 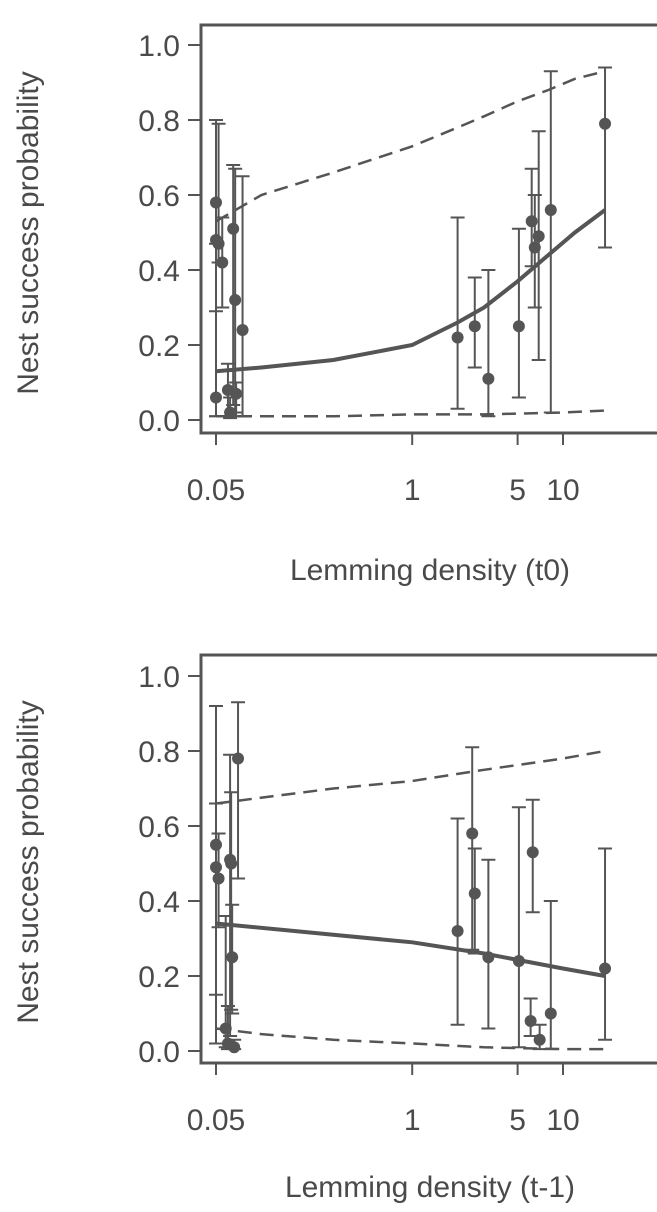 I want to click on x-axis-label: Lemming density (t-1), so click(x=430, y=1187).